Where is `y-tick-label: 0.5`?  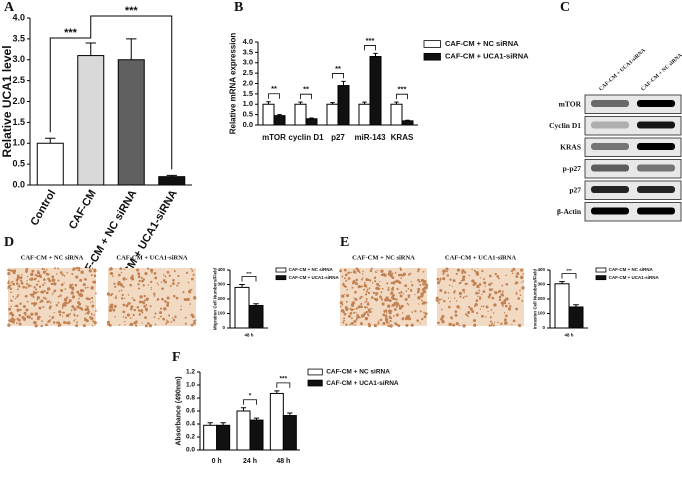
y-tick-label: 0.5 is located at coordinates (18, 164).